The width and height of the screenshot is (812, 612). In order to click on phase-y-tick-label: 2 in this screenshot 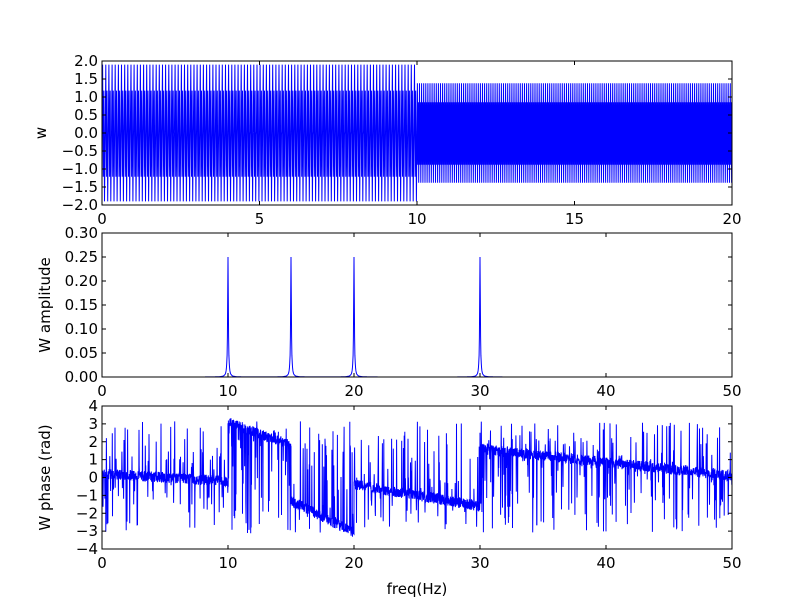, I will do `click(93, 442)`.